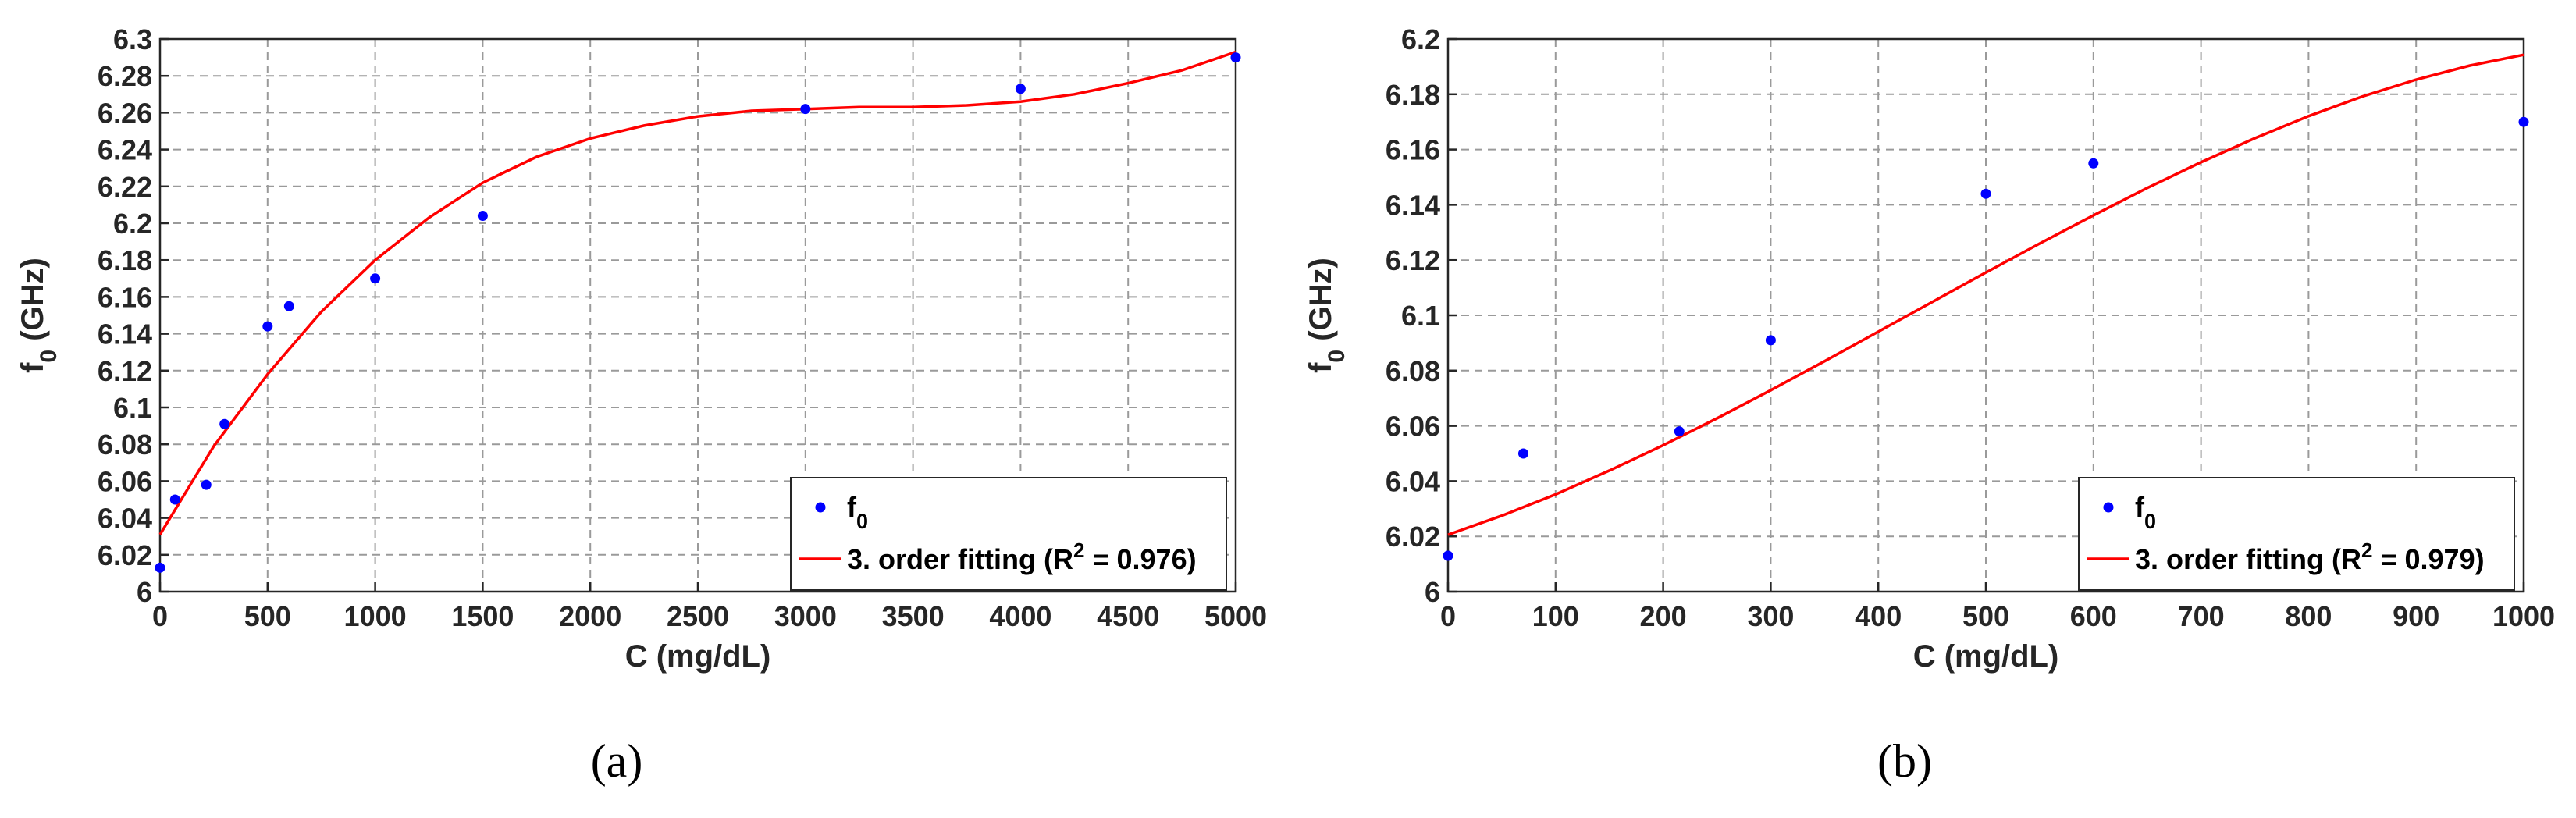 The height and width of the screenshot is (818, 2576). Describe the element at coordinates (2310, 557) in the screenshot. I see `legend-label-fit: 3. order fitting (R2 = 0.979)` at that location.